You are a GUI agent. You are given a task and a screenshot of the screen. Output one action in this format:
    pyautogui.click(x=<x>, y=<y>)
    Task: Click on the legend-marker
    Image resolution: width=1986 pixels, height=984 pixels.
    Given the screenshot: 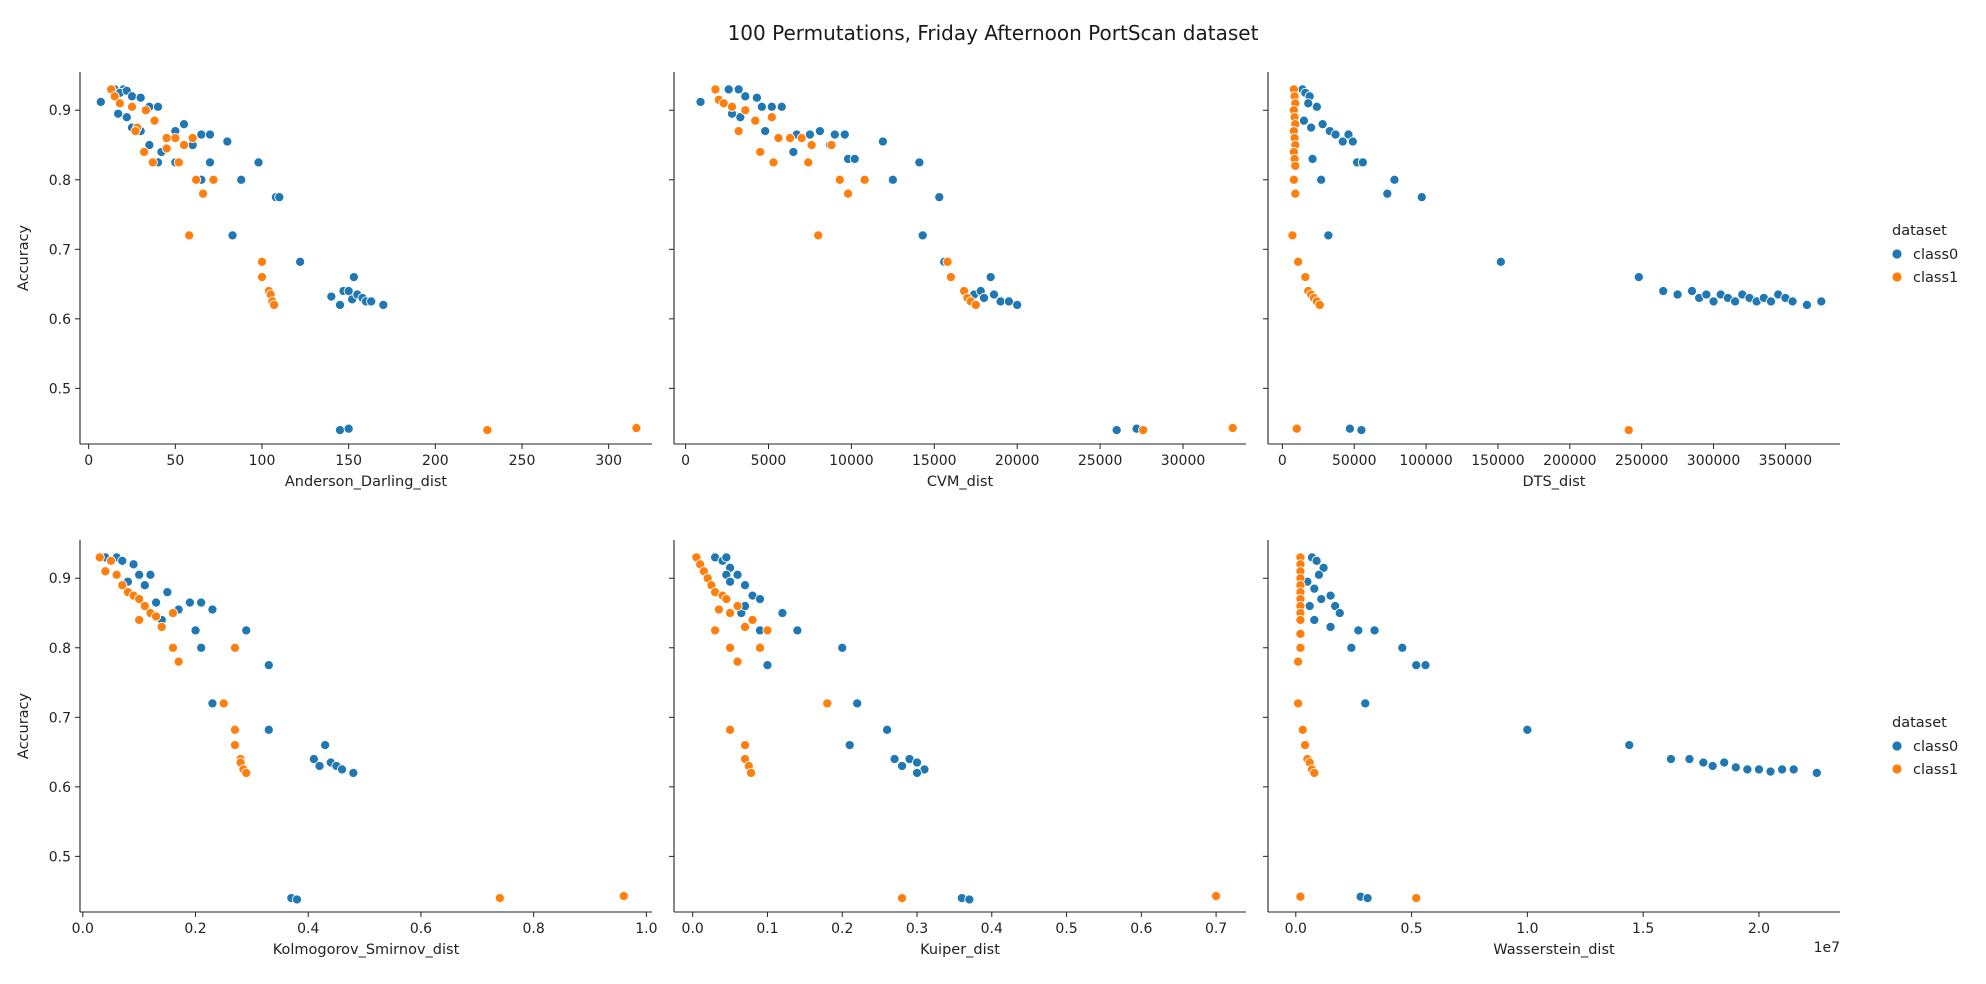 What is the action you would take?
    pyautogui.click(x=1897, y=277)
    